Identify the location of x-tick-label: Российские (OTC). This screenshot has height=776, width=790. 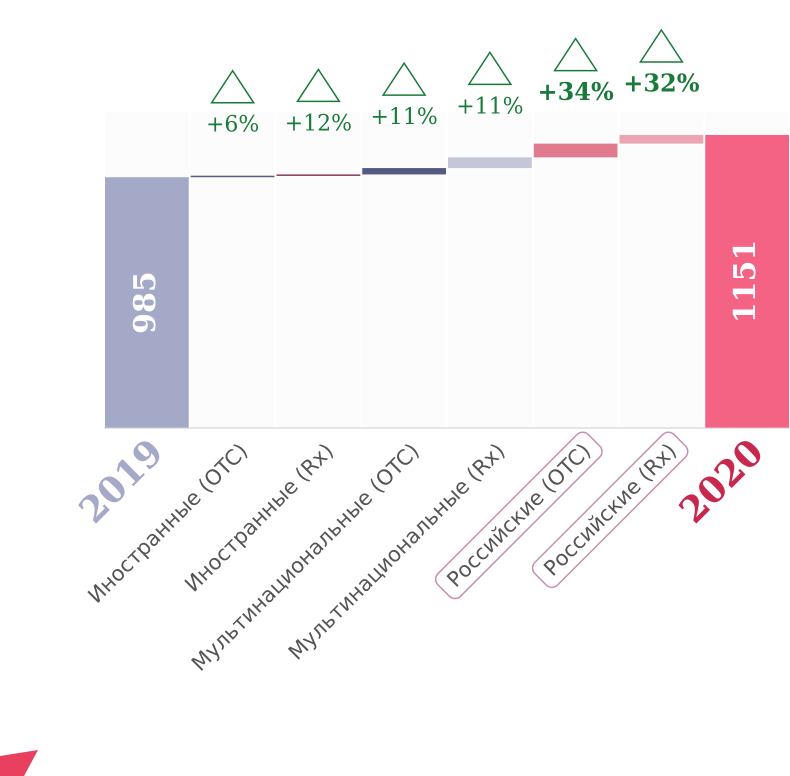
(518, 515).